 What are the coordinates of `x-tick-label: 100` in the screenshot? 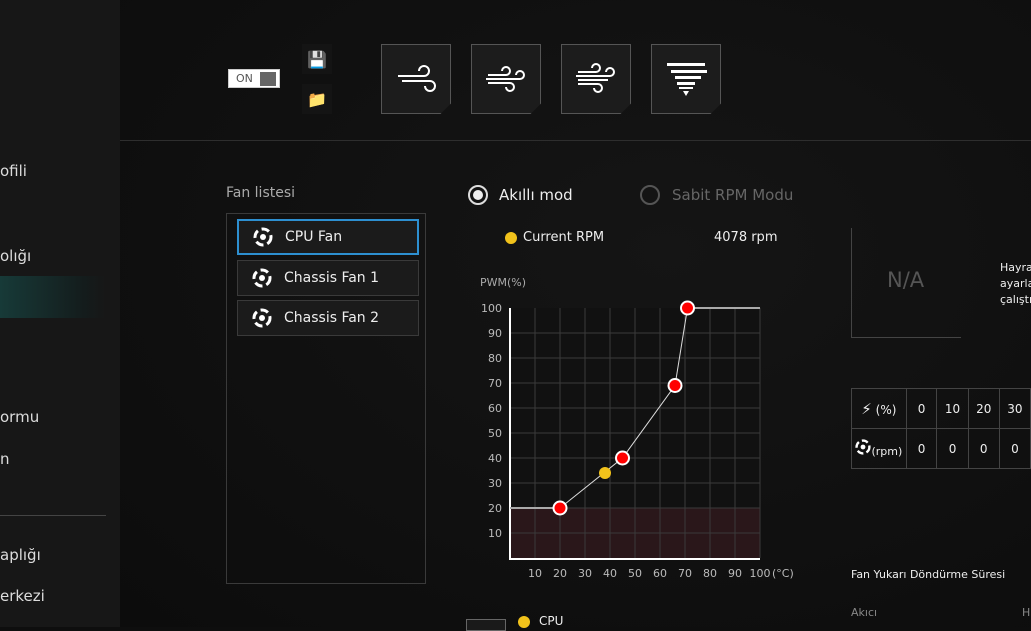 It's located at (760, 573).